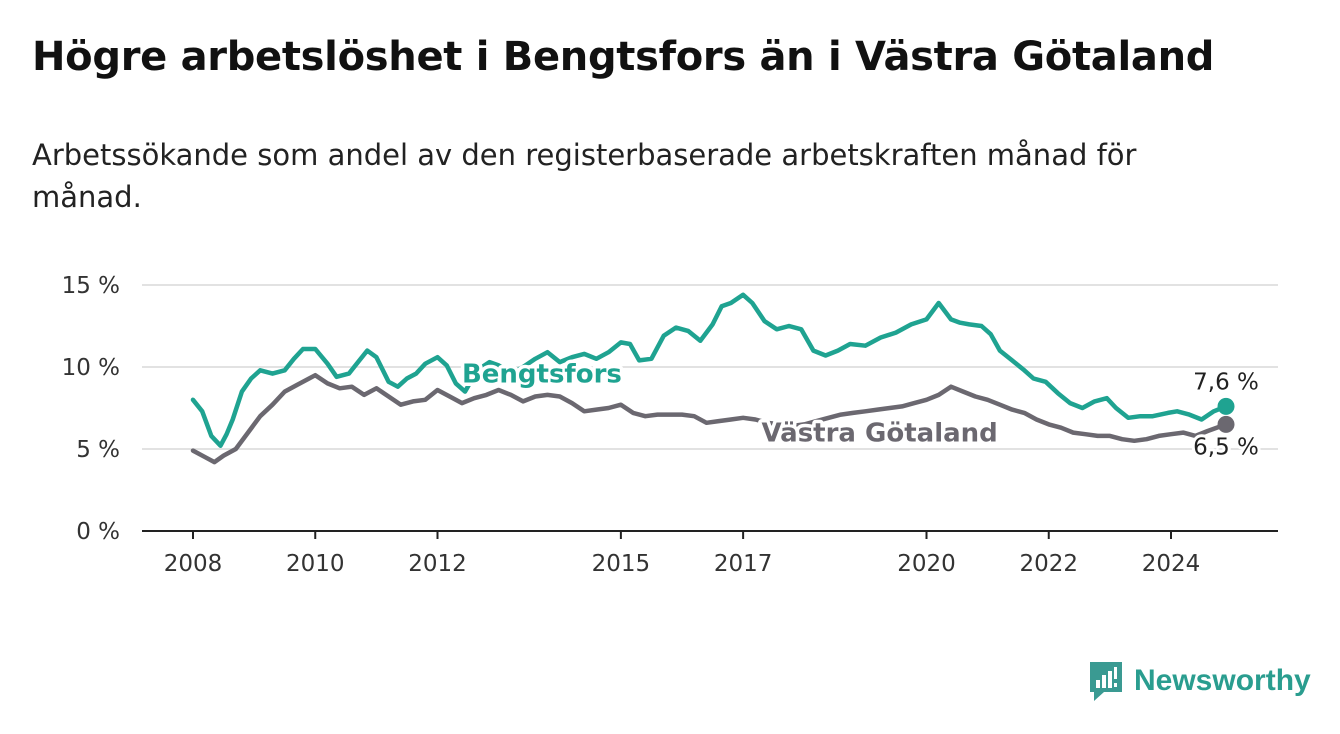  Describe the element at coordinates (91, 286) in the screenshot. I see `y-tick-label: 15 %` at that location.